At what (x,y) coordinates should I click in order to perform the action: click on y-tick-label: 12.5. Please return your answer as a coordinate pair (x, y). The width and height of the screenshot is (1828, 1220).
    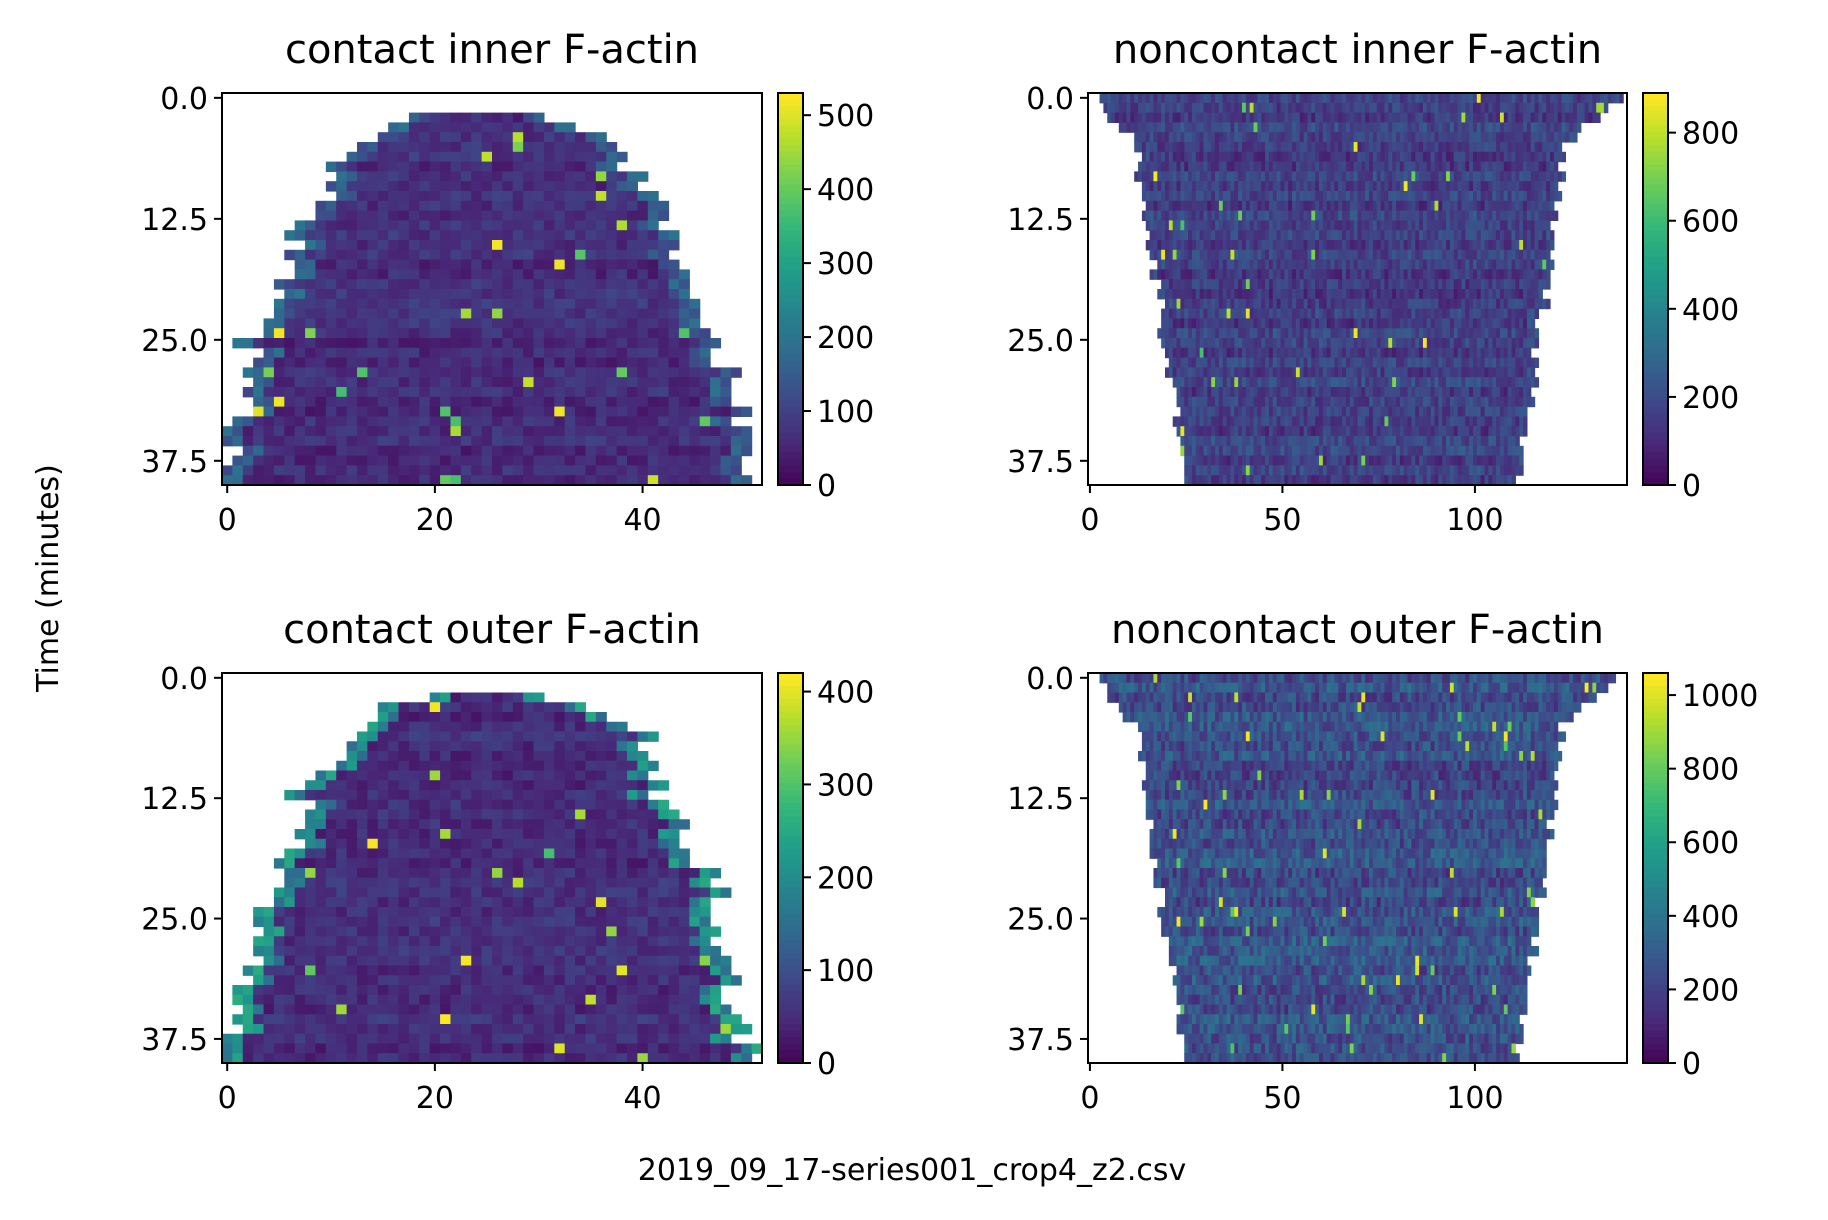
    Looking at the image, I should click on (174, 220).